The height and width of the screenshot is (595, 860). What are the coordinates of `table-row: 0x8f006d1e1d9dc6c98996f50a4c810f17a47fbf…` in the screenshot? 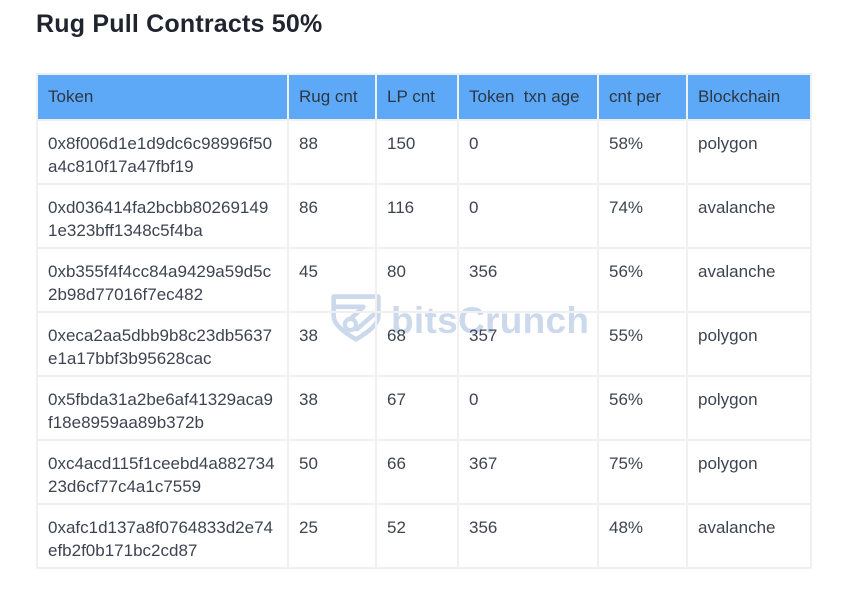 It's located at (424, 152).